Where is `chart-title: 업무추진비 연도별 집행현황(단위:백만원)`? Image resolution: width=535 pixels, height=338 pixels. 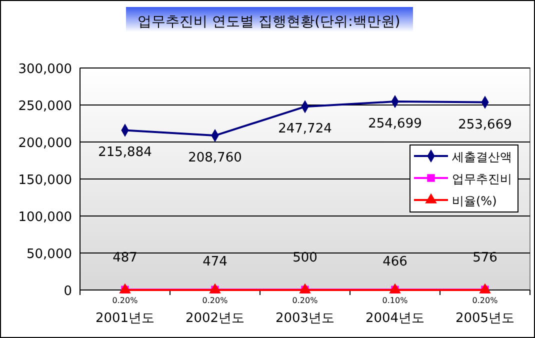 chart-title: 업무추진비 연도별 집행현황(단위:백만원) is located at coordinates (269, 22).